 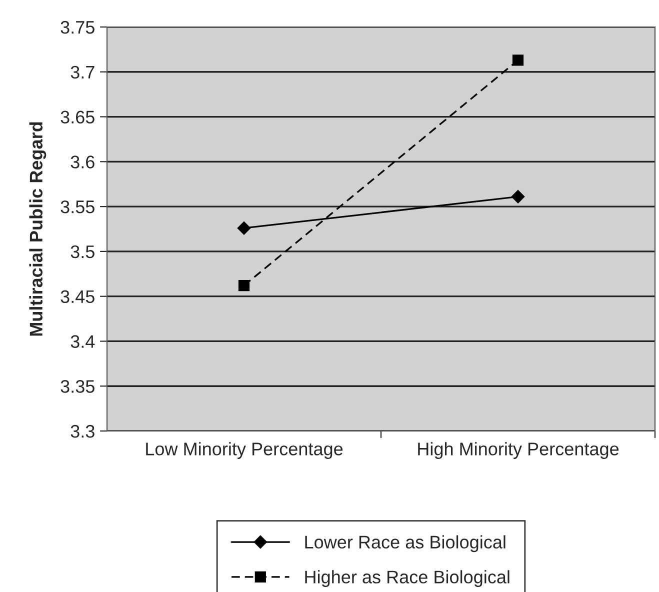 I want to click on y-tick-label: 3.75, so click(x=77, y=27).